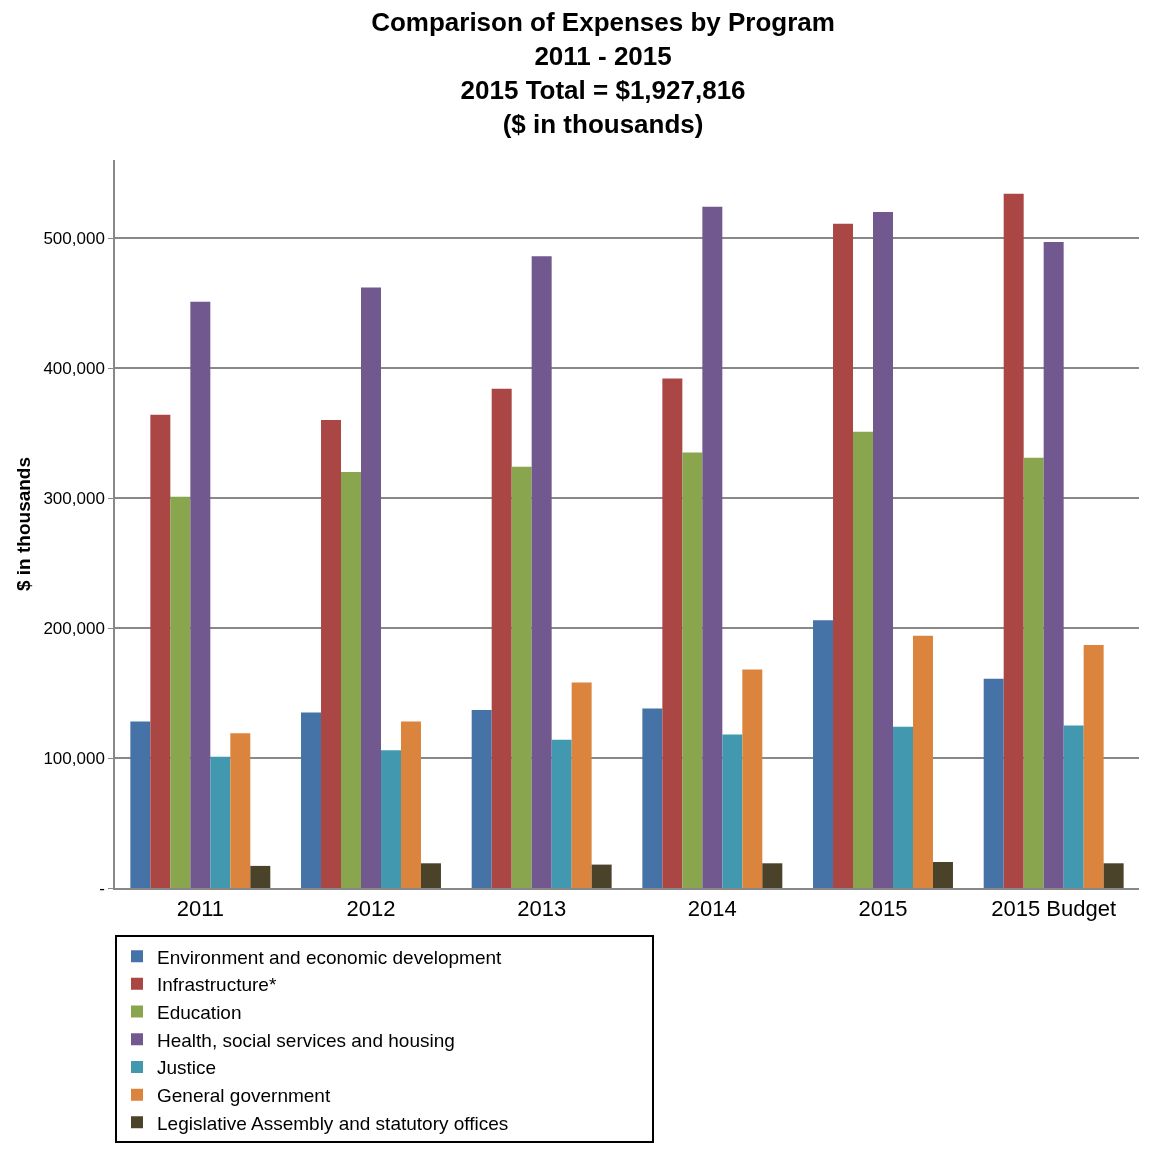 This screenshot has height=1155, width=1171. Describe the element at coordinates (199, 1012) in the screenshot. I see `legend-label: Education` at that location.